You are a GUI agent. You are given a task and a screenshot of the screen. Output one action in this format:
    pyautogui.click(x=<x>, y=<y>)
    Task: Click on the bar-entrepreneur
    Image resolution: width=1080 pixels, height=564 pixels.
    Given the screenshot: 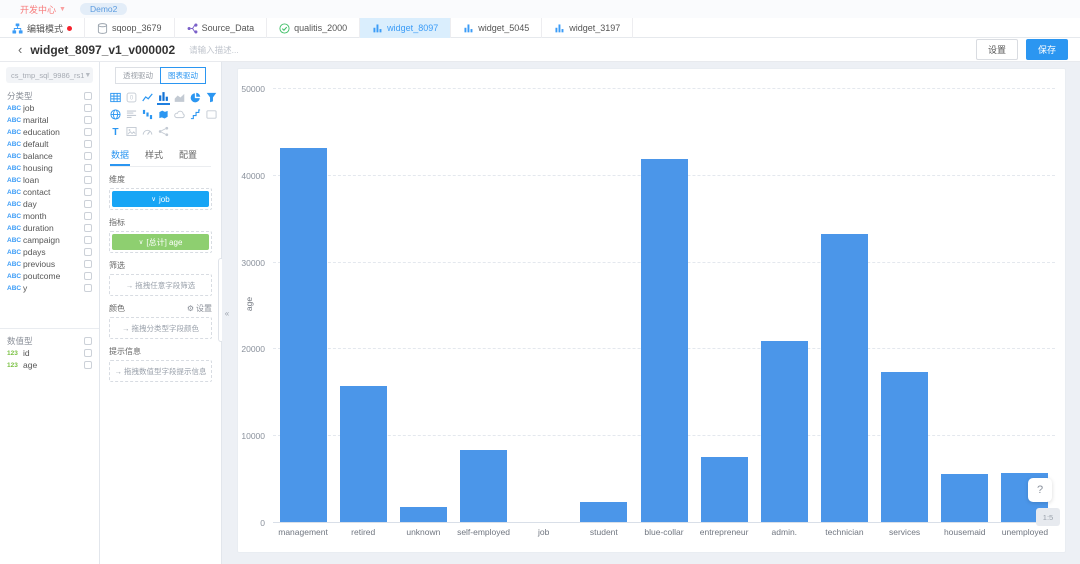 What is the action you would take?
    pyautogui.click(x=724, y=489)
    